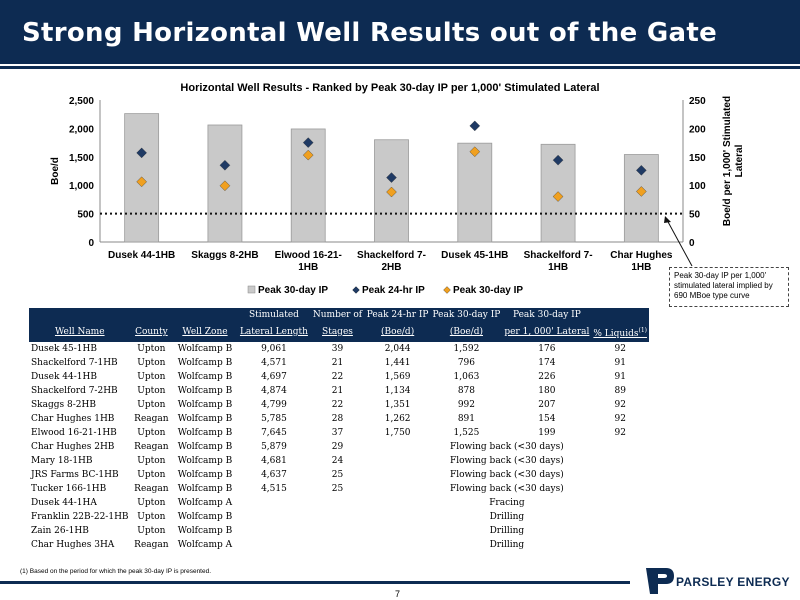 The image size is (800, 600). I want to click on y2-tick-label: 100, so click(697, 186).